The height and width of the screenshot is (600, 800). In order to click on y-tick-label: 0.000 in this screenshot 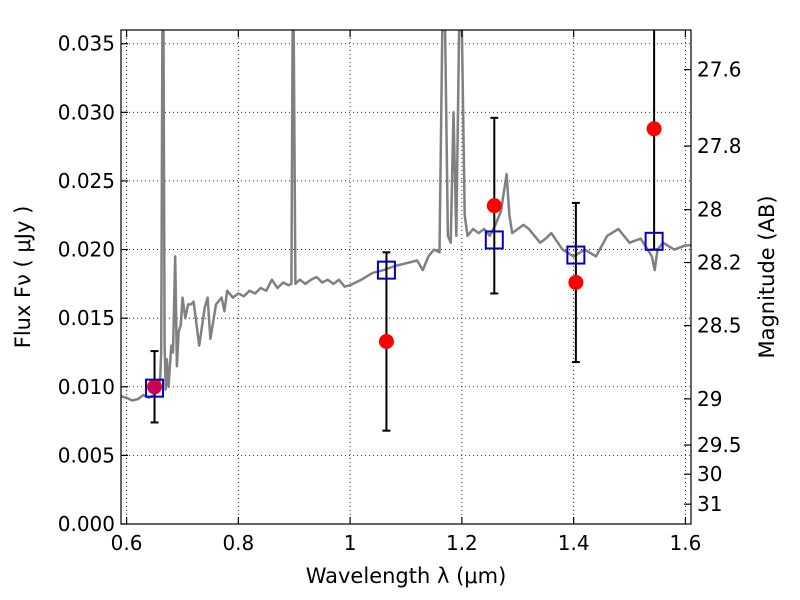, I will do `click(86, 524)`.